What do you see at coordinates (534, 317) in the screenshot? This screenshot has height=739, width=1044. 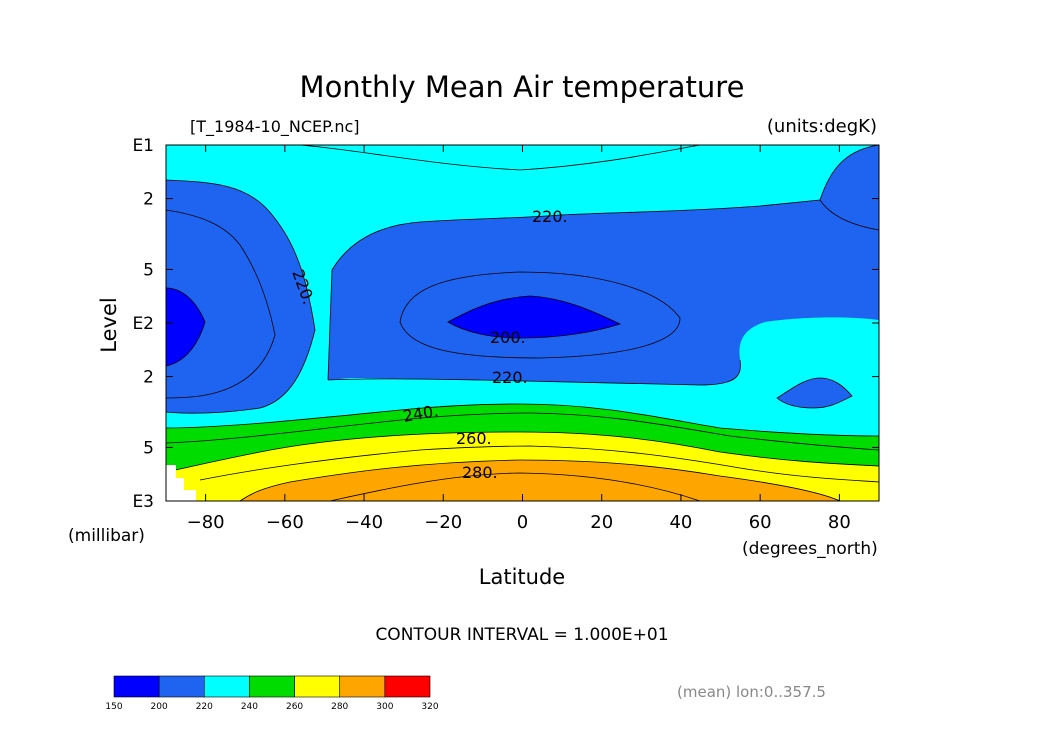 I see `fill-band-150-200-center` at bounding box center [534, 317].